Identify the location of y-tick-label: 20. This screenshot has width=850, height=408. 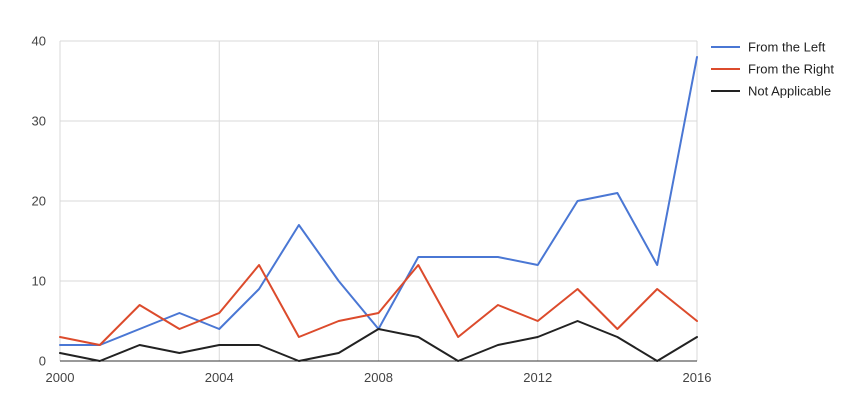
(39, 201).